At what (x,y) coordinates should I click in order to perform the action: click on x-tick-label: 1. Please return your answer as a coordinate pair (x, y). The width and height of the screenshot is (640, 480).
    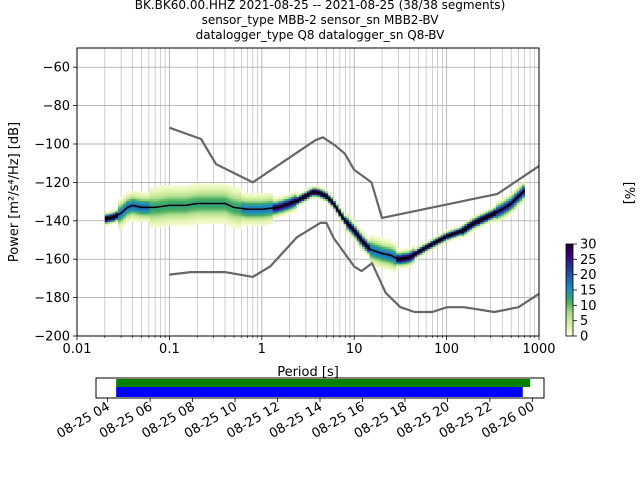
    Looking at the image, I should click on (262, 349).